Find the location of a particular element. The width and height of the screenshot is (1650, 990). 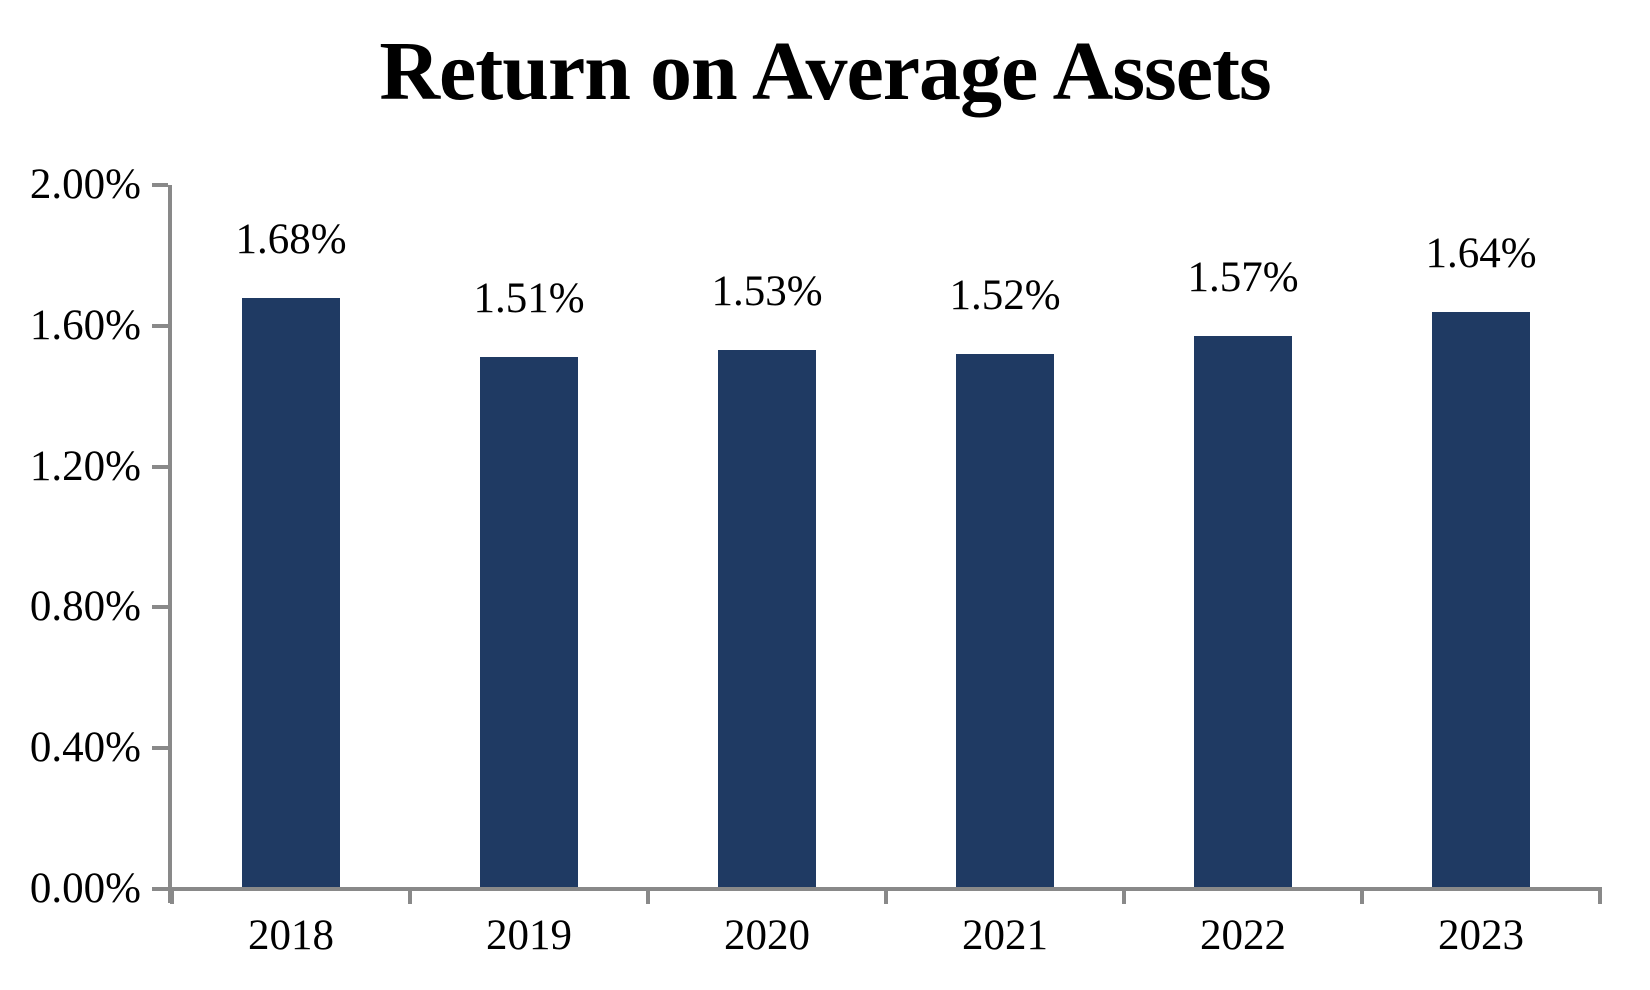

bar-value-label: 1.64% is located at coordinates (1481, 253).